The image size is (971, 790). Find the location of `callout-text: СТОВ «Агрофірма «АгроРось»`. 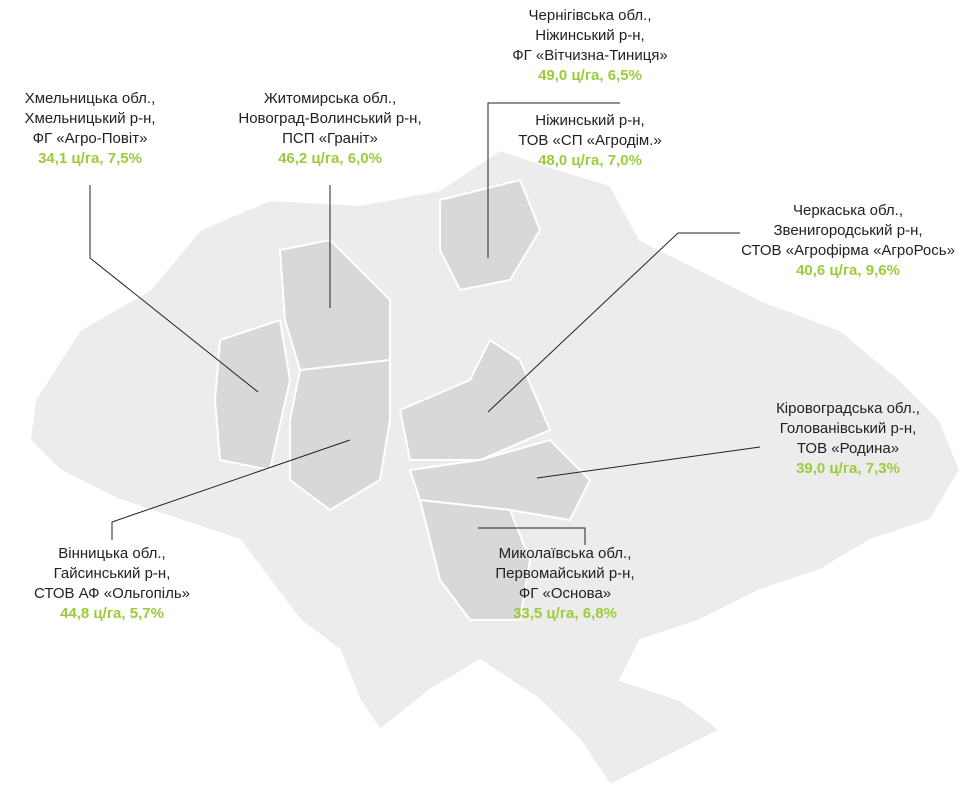

callout-text: СТОВ «Агрофірма «АгроРось» is located at coordinates (848, 250).